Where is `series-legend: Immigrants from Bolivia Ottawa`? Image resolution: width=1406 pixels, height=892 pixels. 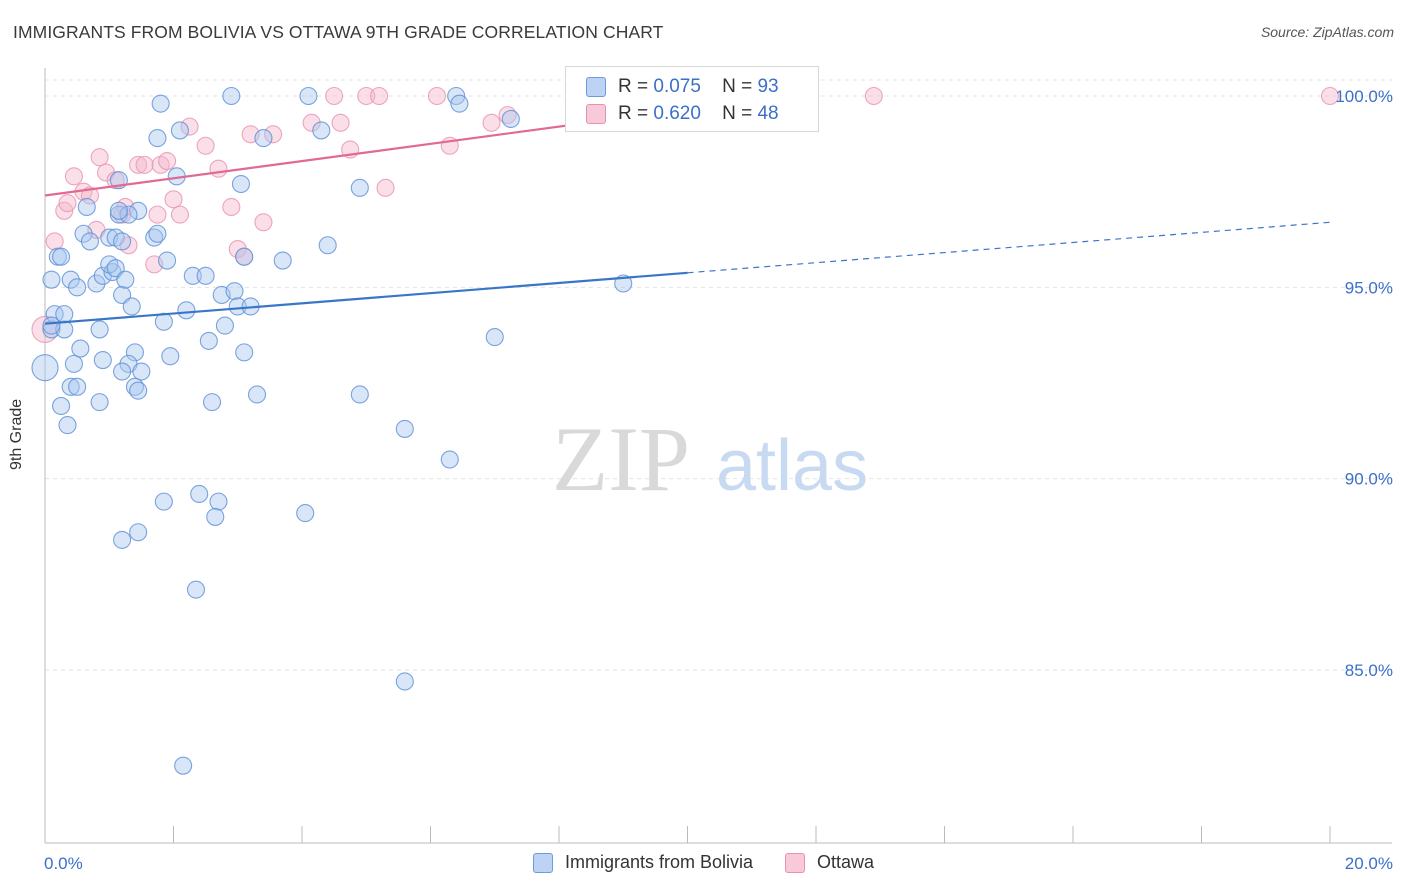
series-legend: Immigrants from Bolivia Ottawa is located at coordinates (719, 862).